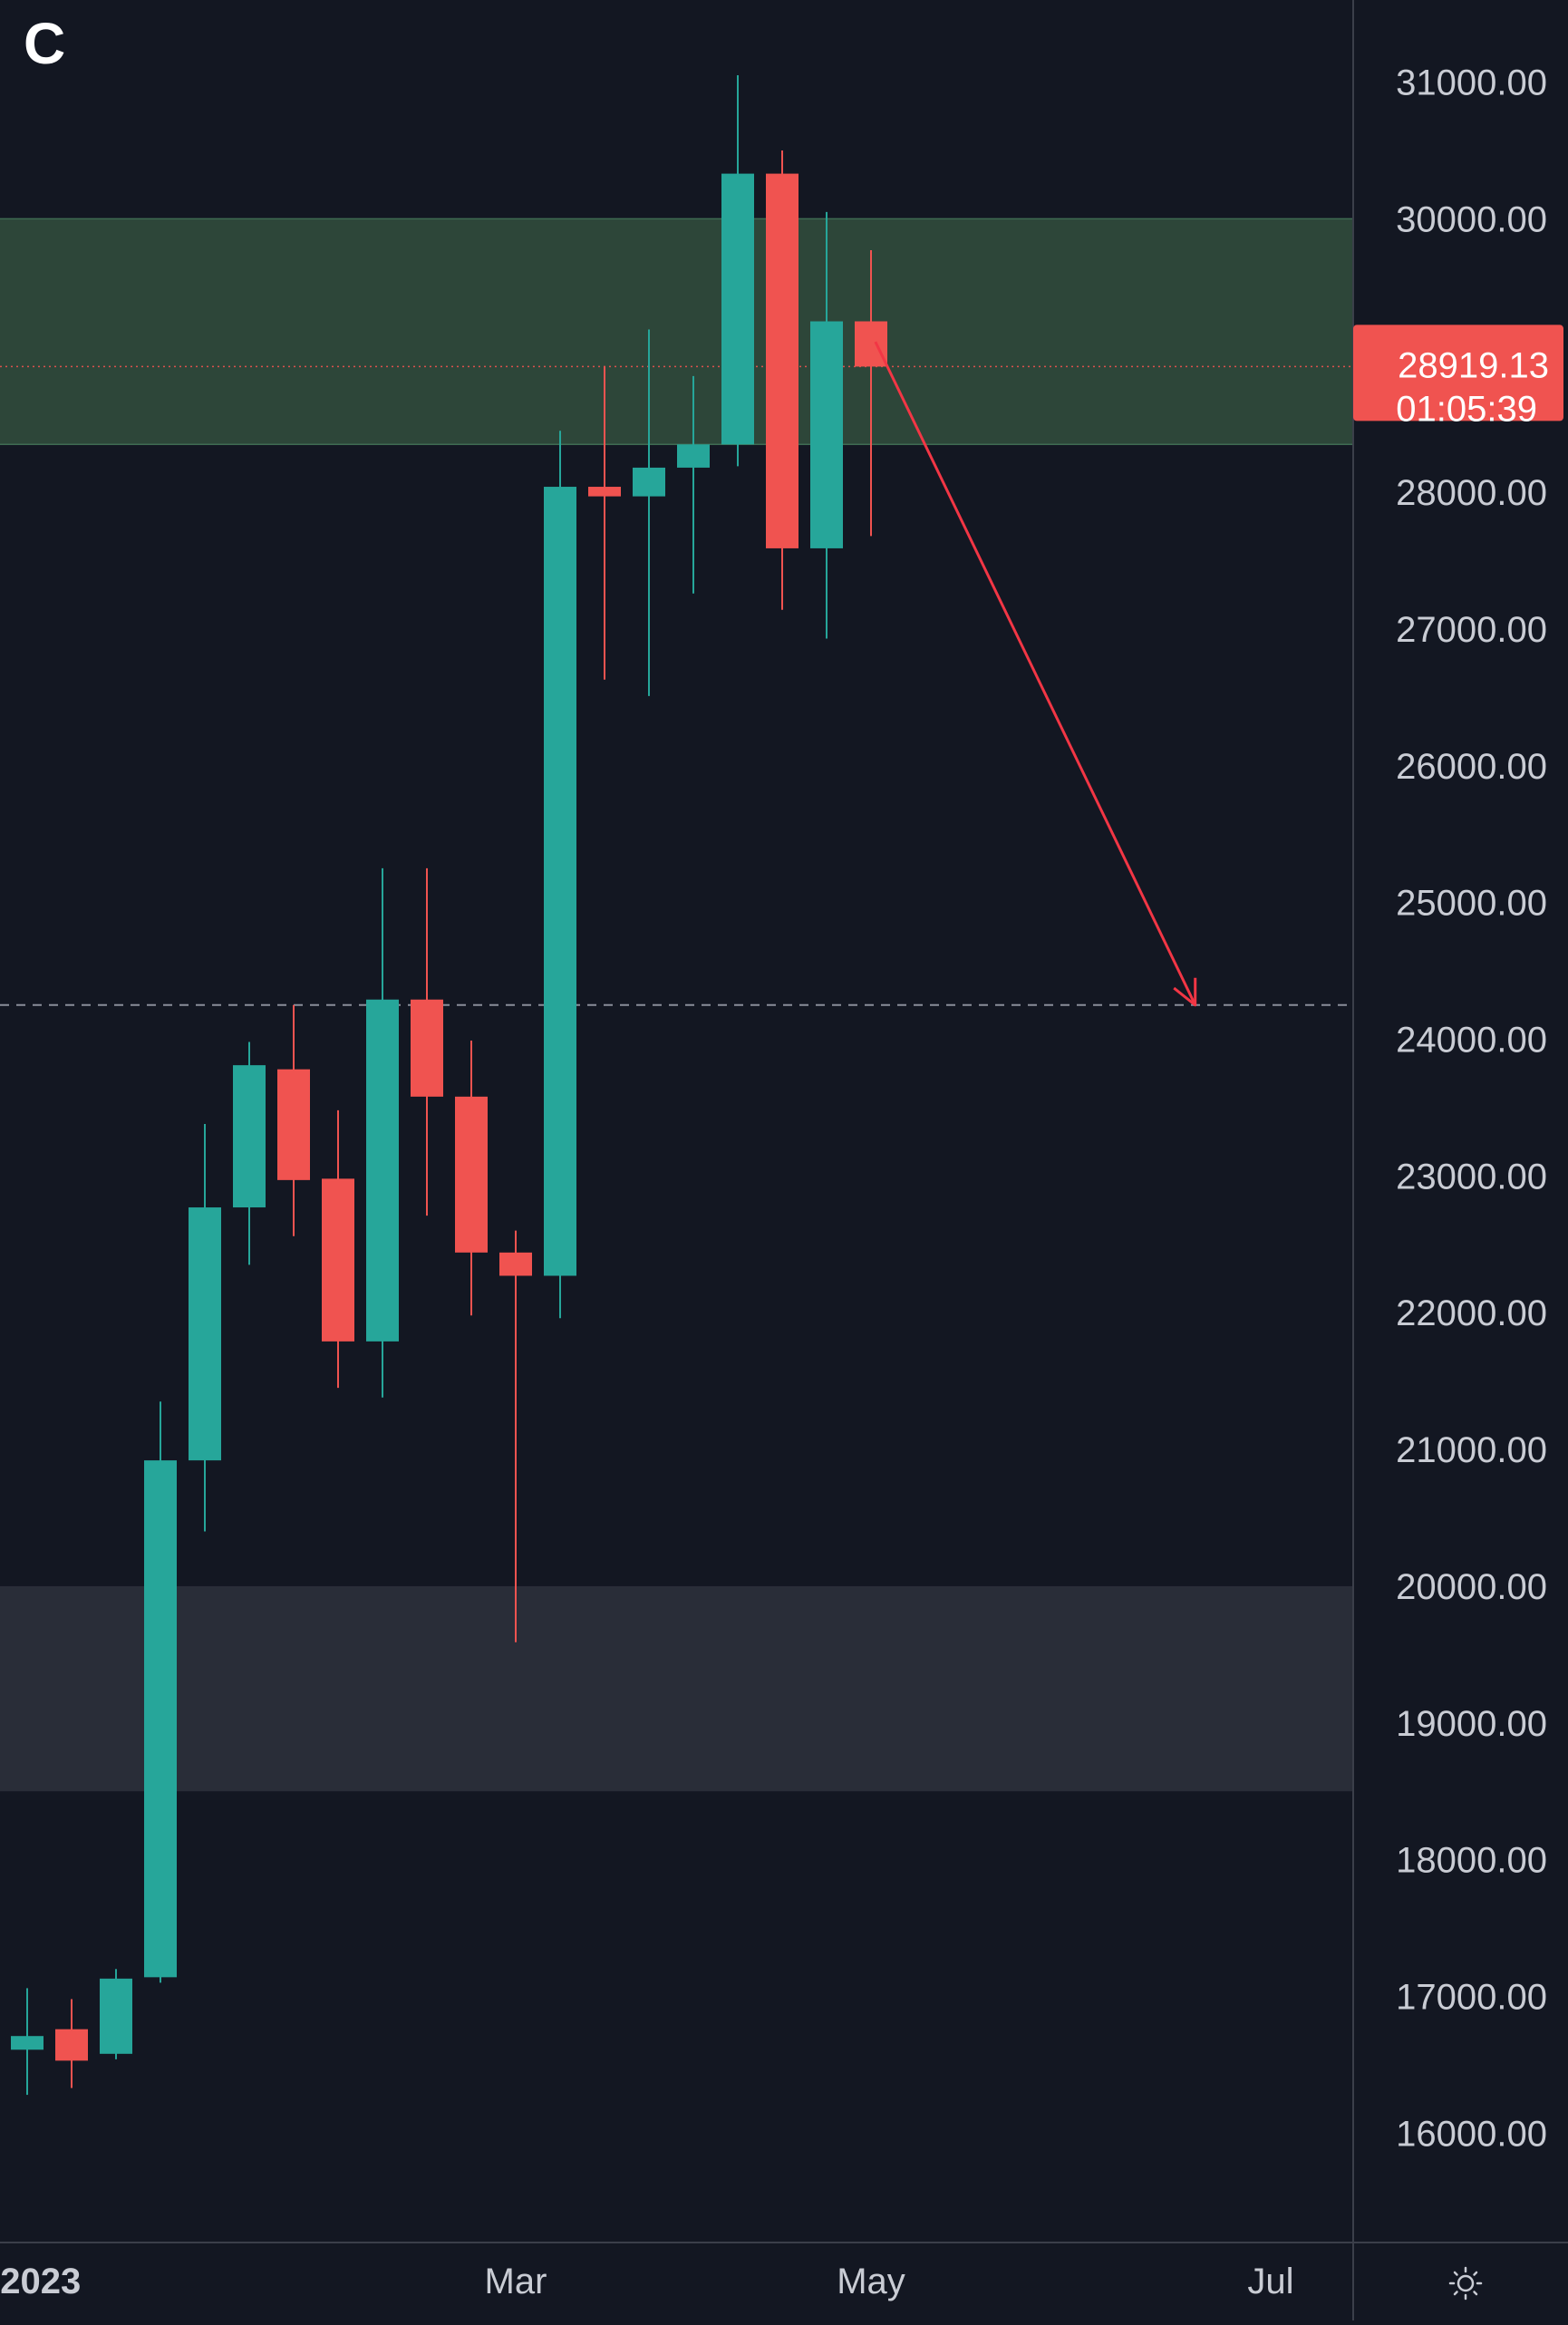  What do you see at coordinates (1471, 219) in the screenshot?
I see `price-tick-label: 30000.00` at bounding box center [1471, 219].